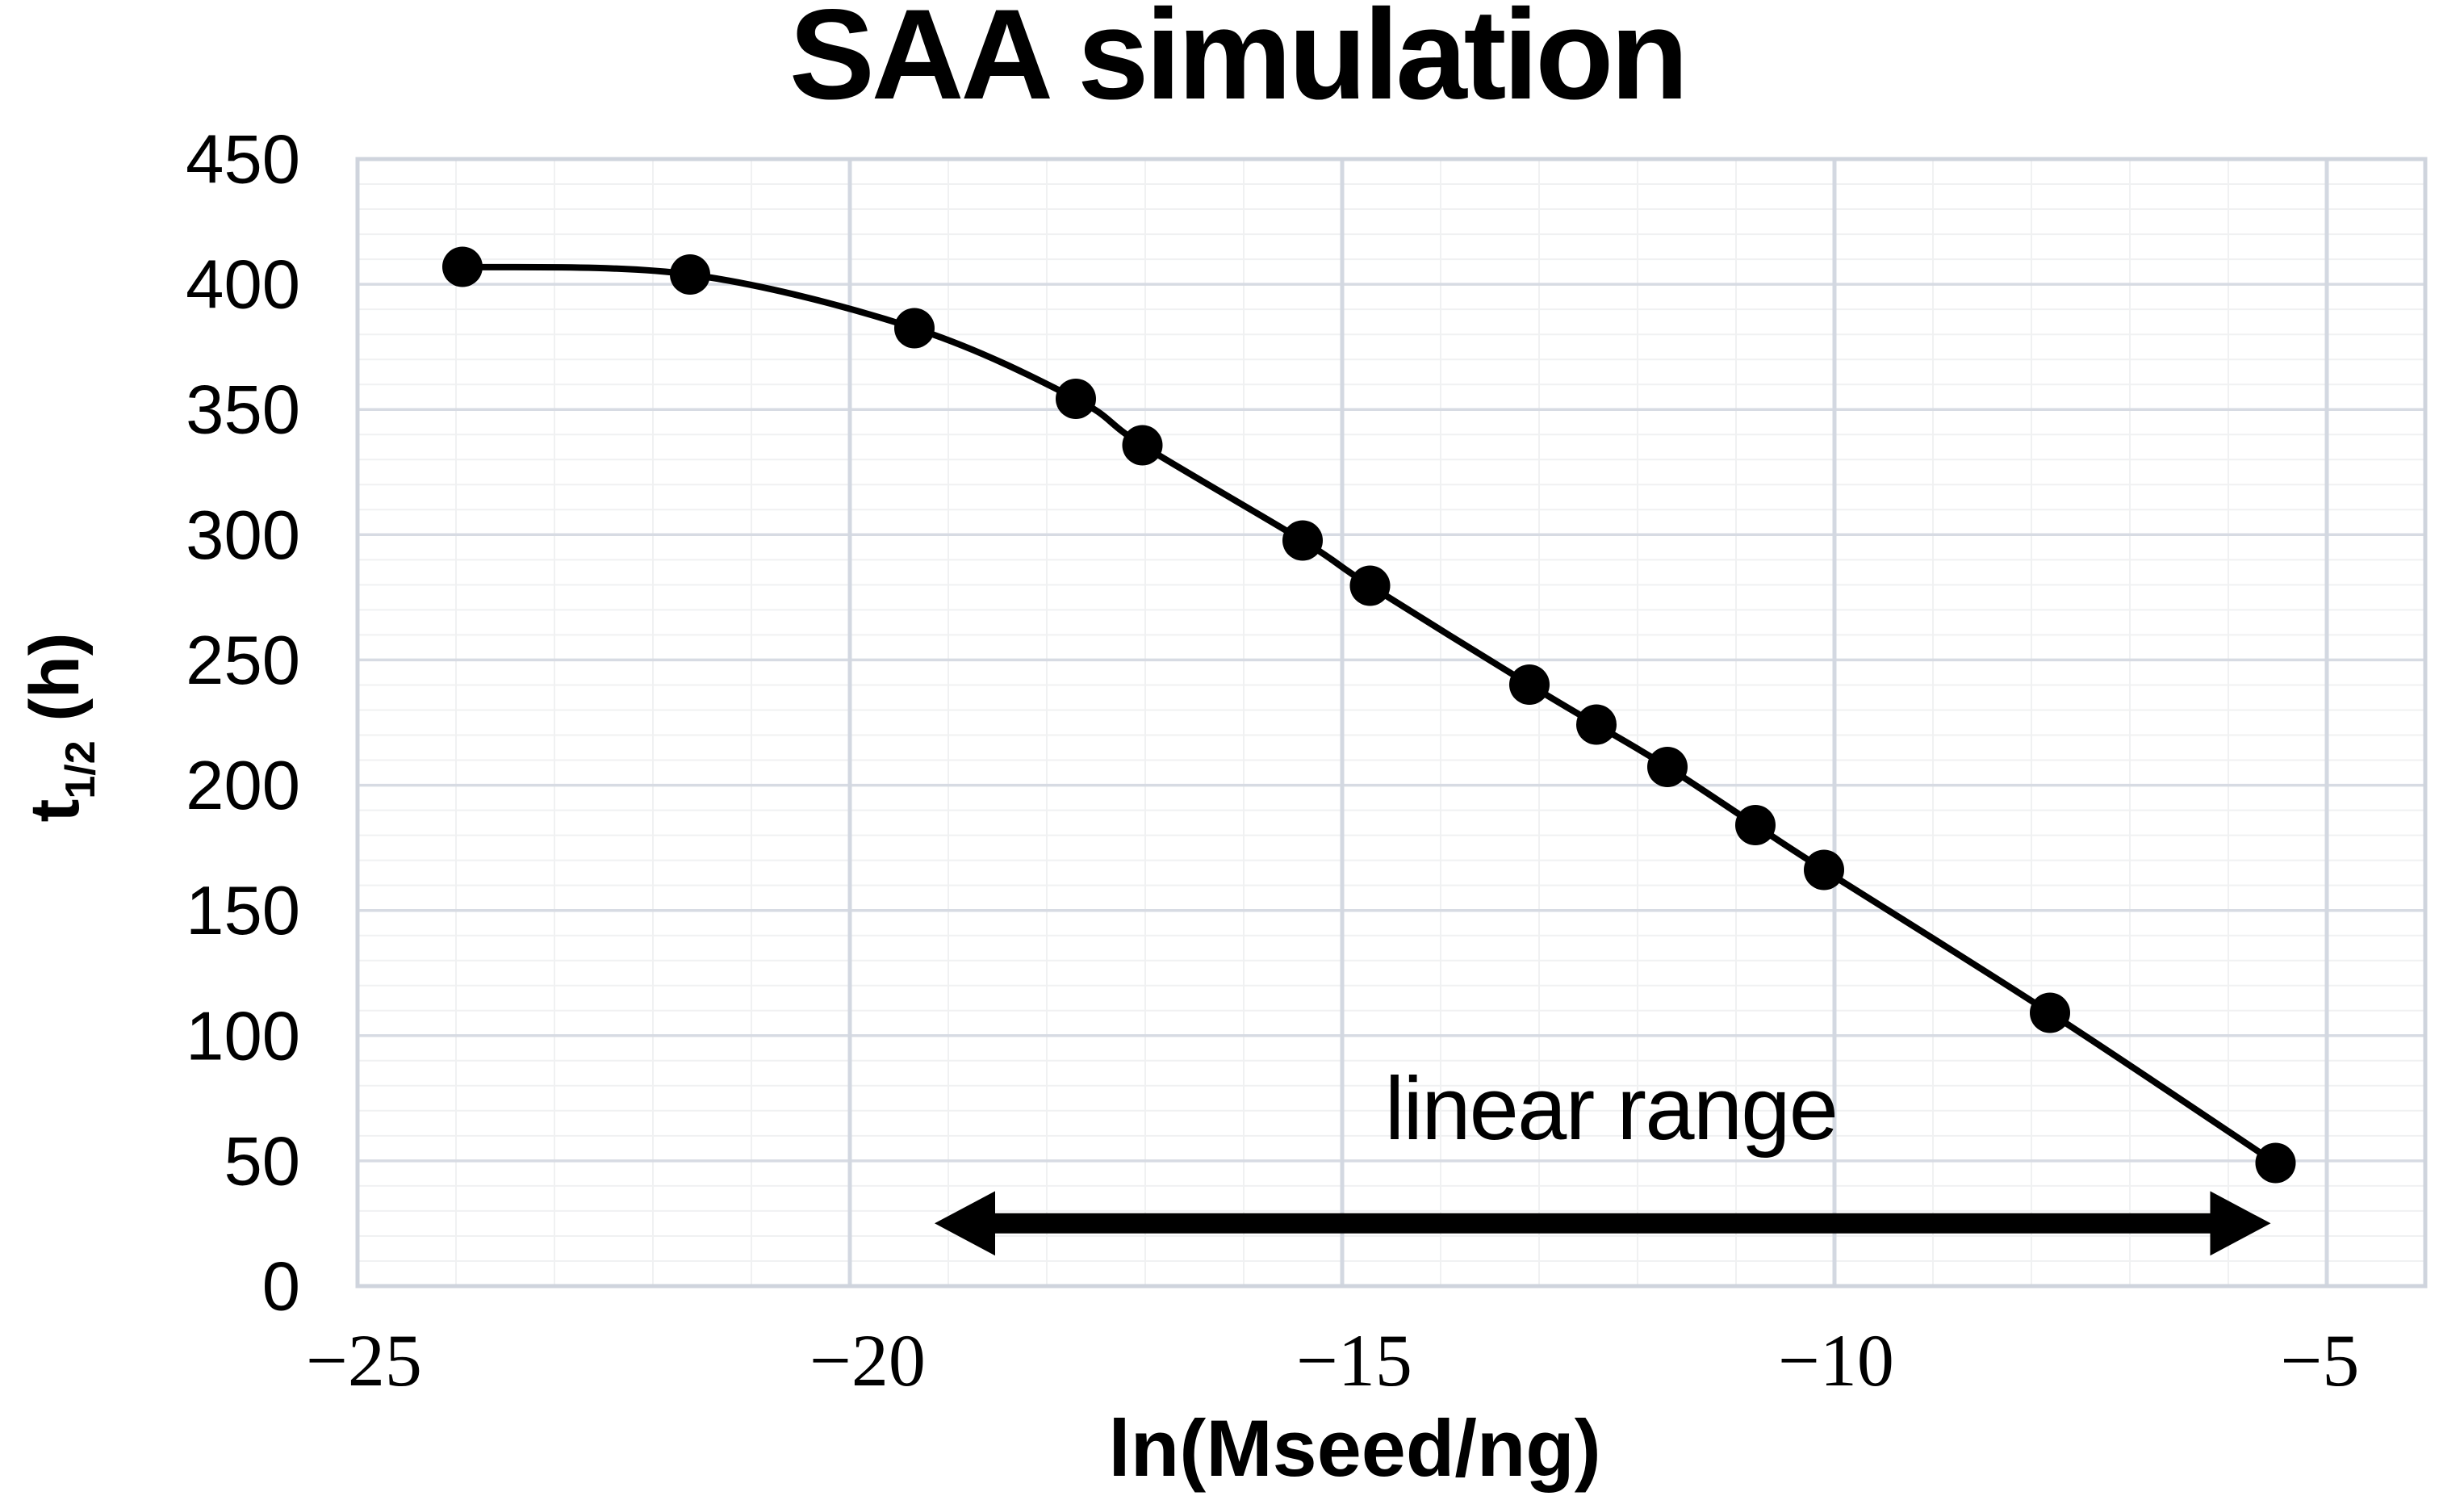 This screenshot has height=1496, width=2464. What do you see at coordinates (1354, 1448) in the screenshot?
I see `svg-text: ln(Mseed/ng)` at bounding box center [1354, 1448].